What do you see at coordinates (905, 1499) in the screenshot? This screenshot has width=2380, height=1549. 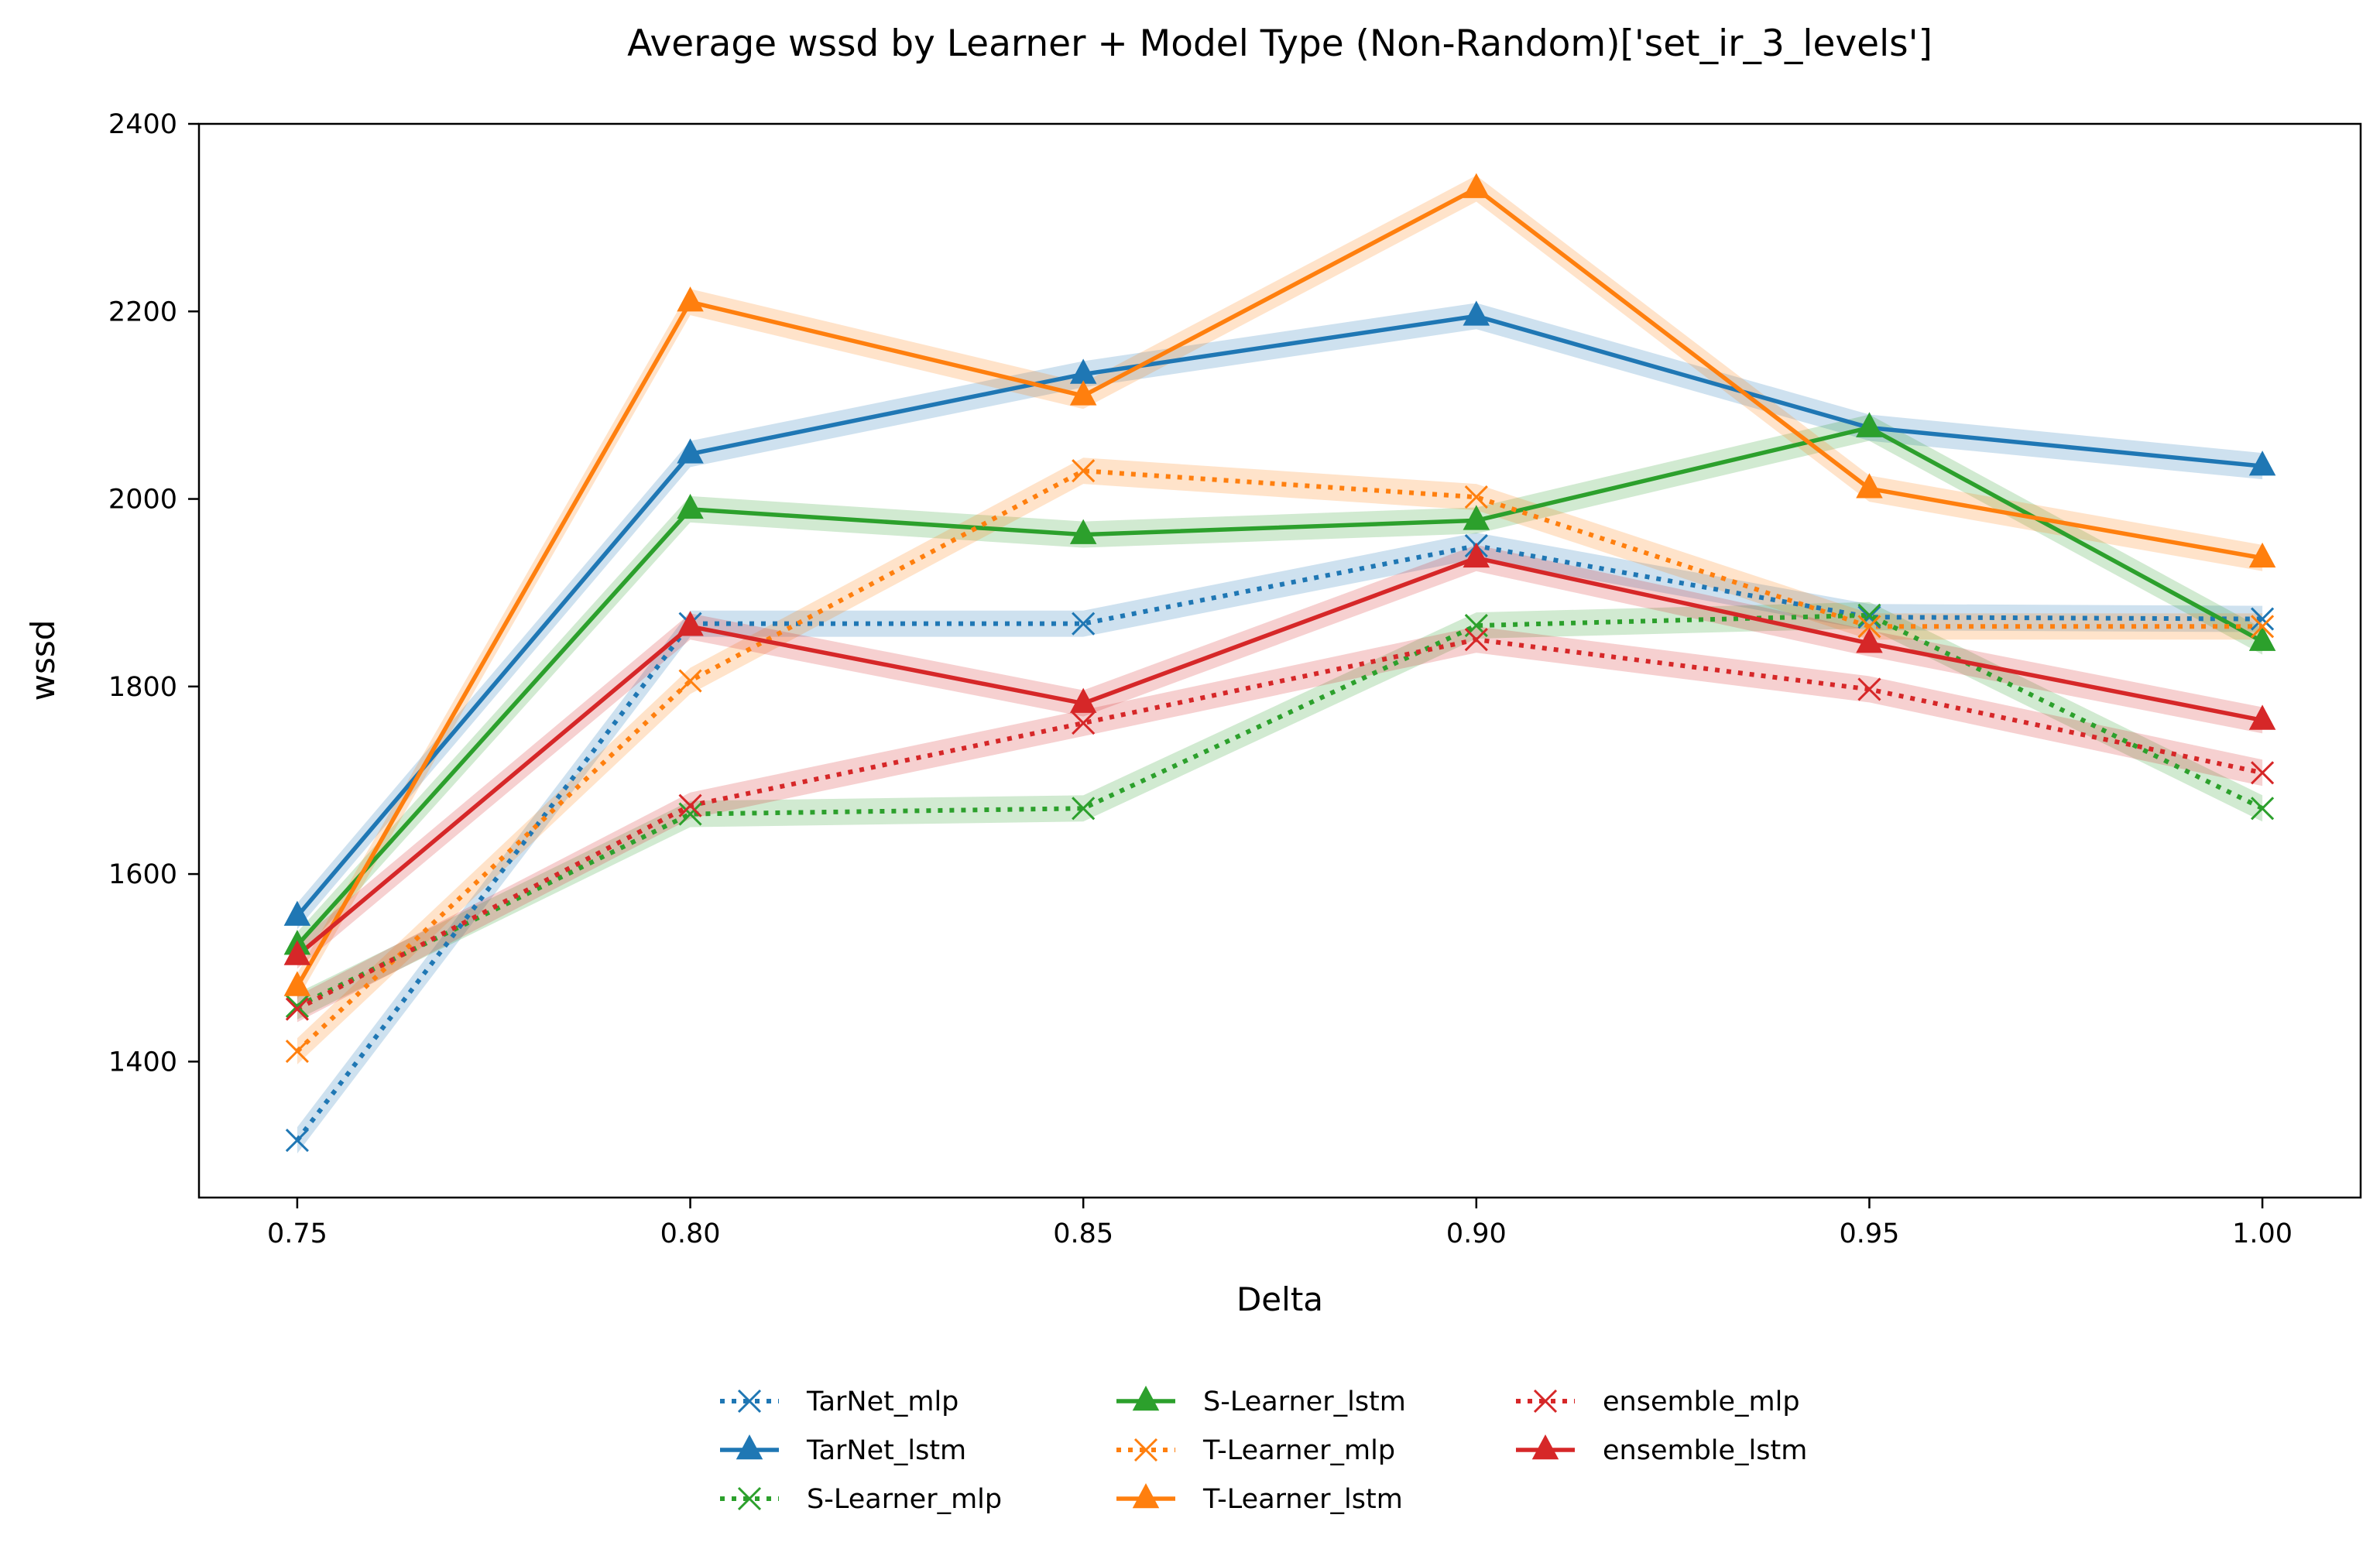 I see `legend-label: S-Learner_mlp` at bounding box center [905, 1499].